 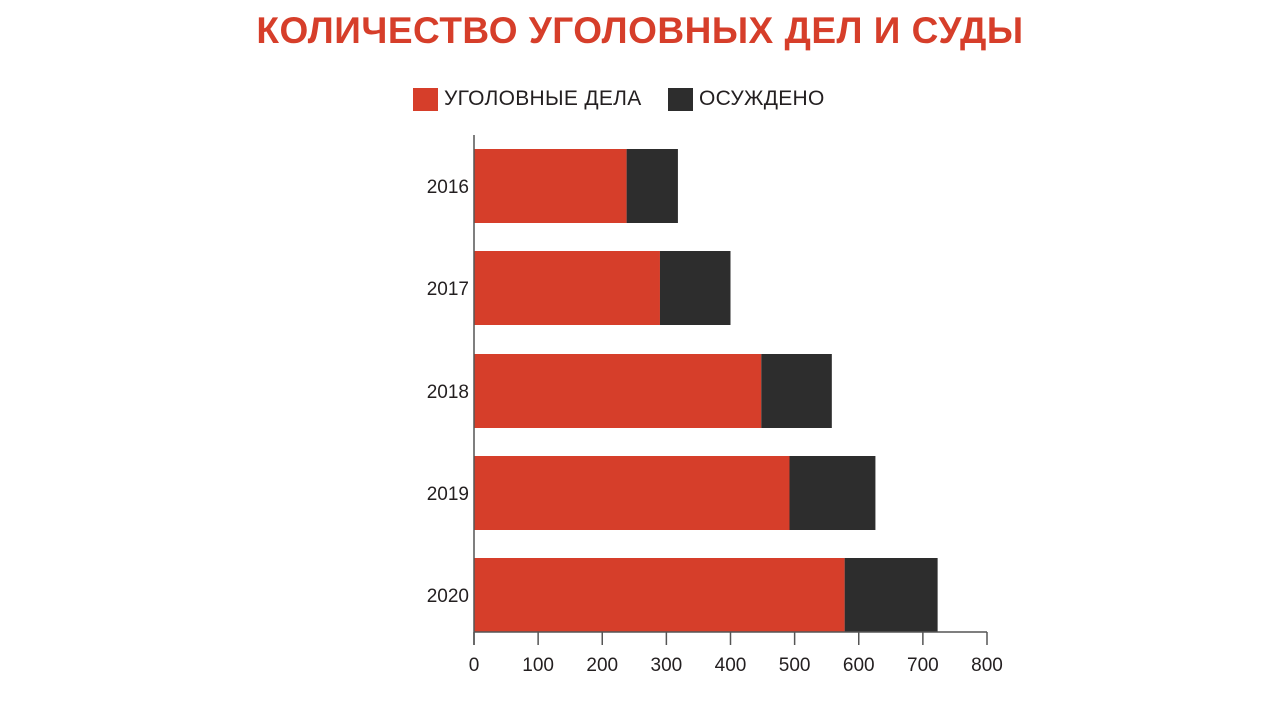 What do you see at coordinates (680, 99) in the screenshot?
I see `legend-swatch-convicted` at bounding box center [680, 99].